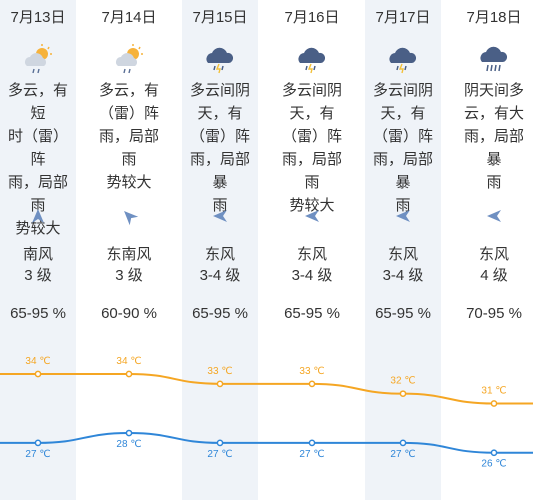 Image resolution: width=533 pixels, height=500 pixels. What do you see at coordinates (494, 275) in the screenshot?
I see `wind-level: 4 级` at bounding box center [494, 275].